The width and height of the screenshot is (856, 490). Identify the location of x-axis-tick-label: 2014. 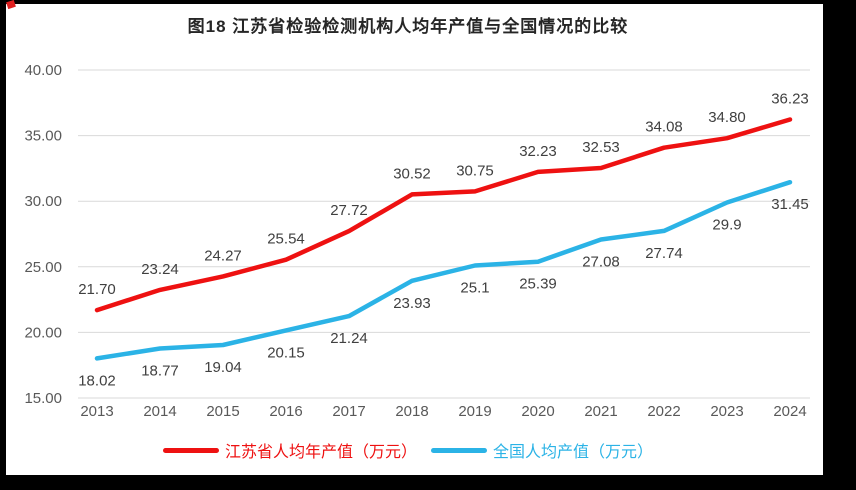
(159, 411).